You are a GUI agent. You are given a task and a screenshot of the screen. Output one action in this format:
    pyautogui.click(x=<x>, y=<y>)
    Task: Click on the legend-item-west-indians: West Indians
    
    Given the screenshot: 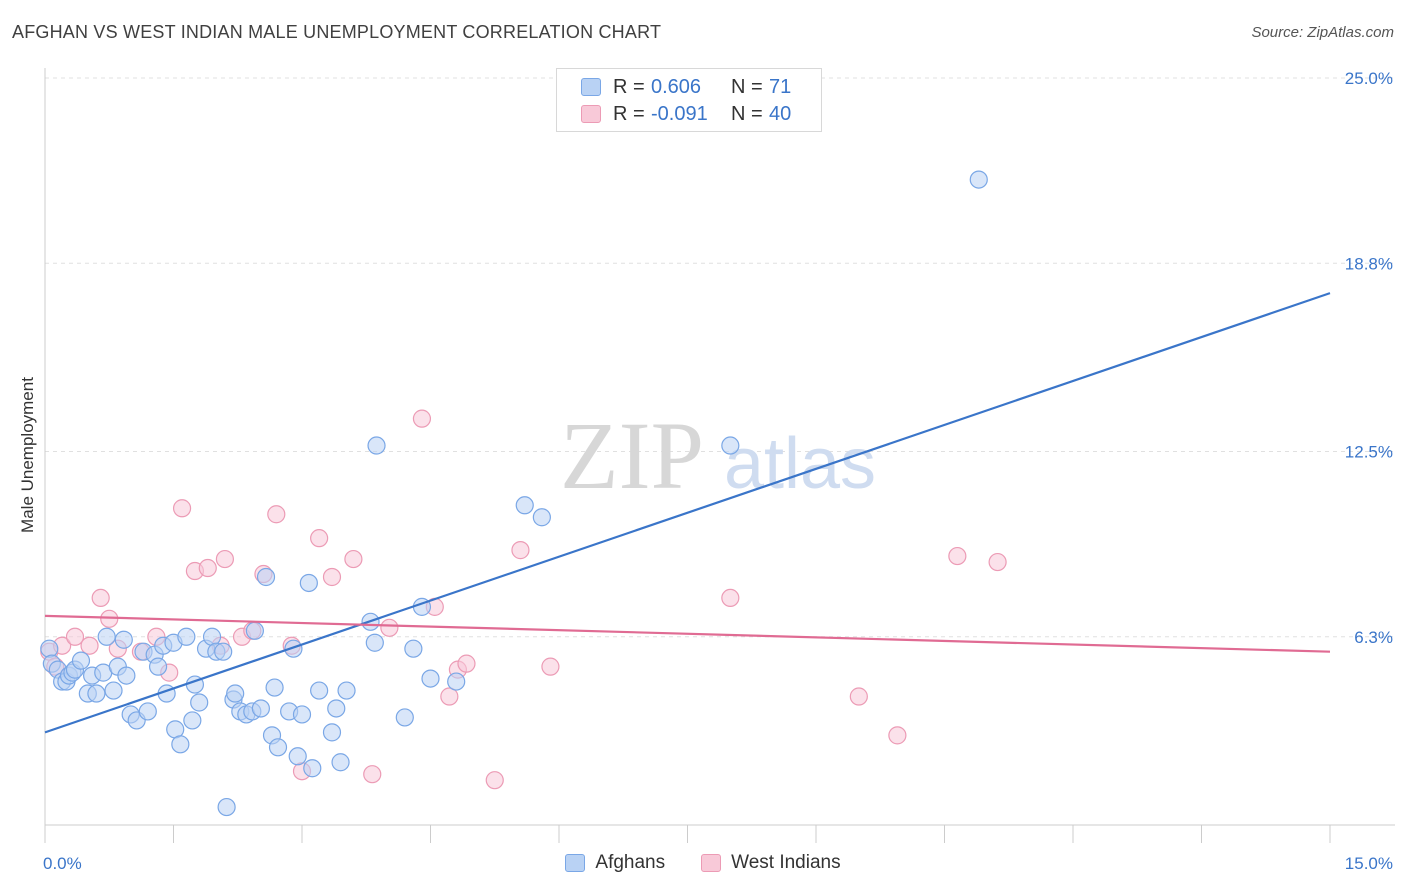 What is the action you would take?
    pyautogui.click(x=771, y=863)
    